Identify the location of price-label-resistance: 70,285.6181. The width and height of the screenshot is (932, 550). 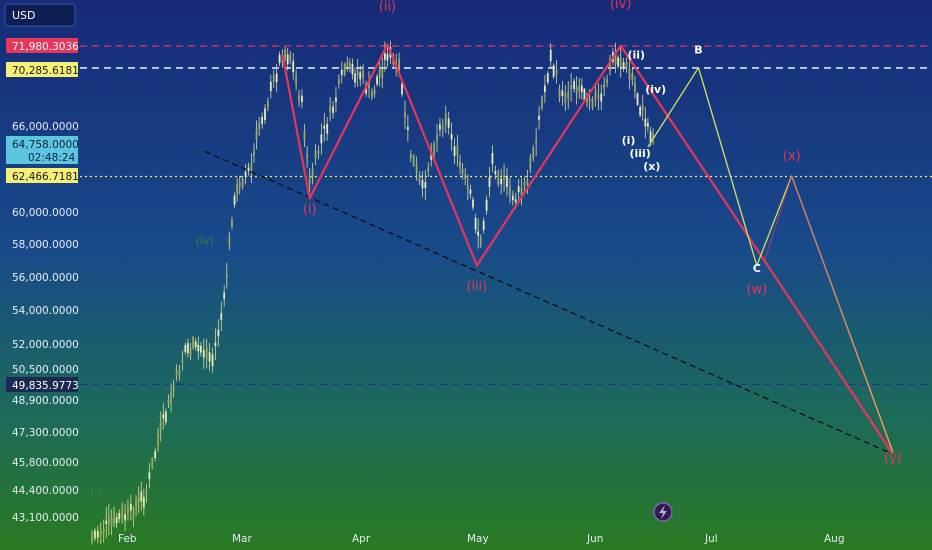
(45, 71).